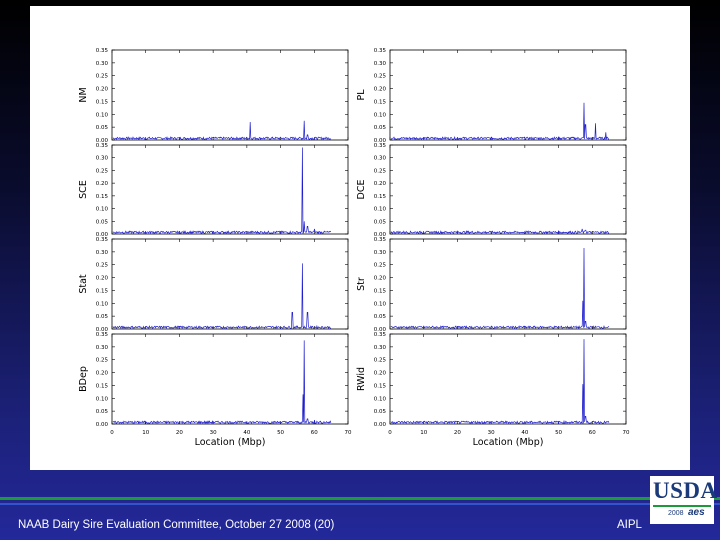  I want to click on subplot-frame-rwid, so click(508, 379).